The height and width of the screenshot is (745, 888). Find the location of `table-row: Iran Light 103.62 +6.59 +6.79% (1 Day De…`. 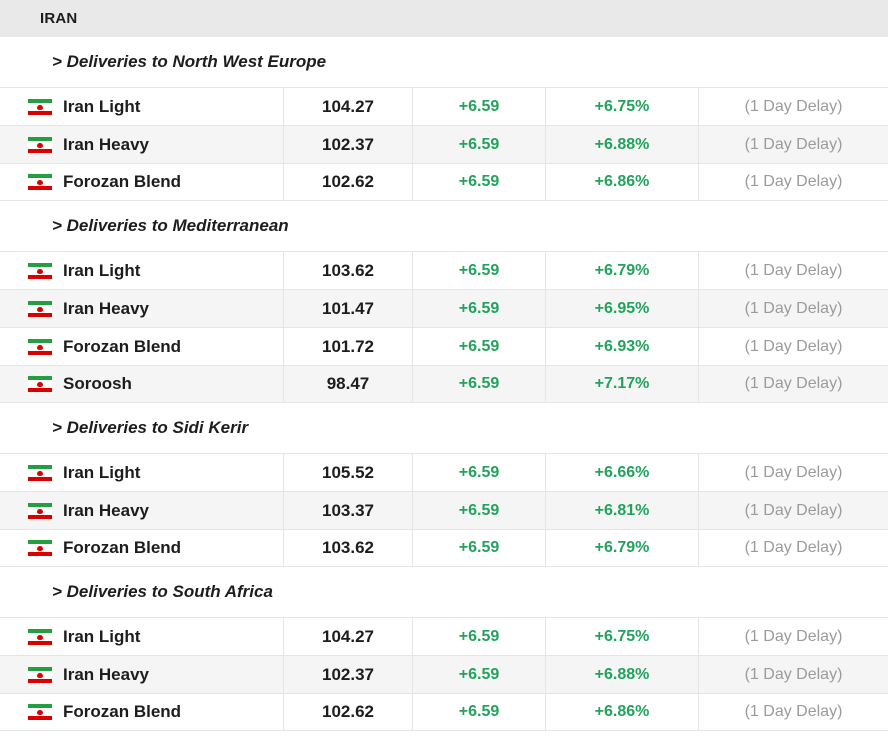

table-row: Iran Light 103.62 +6.59 +6.79% (1 Day De… is located at coordinates (444, 270).